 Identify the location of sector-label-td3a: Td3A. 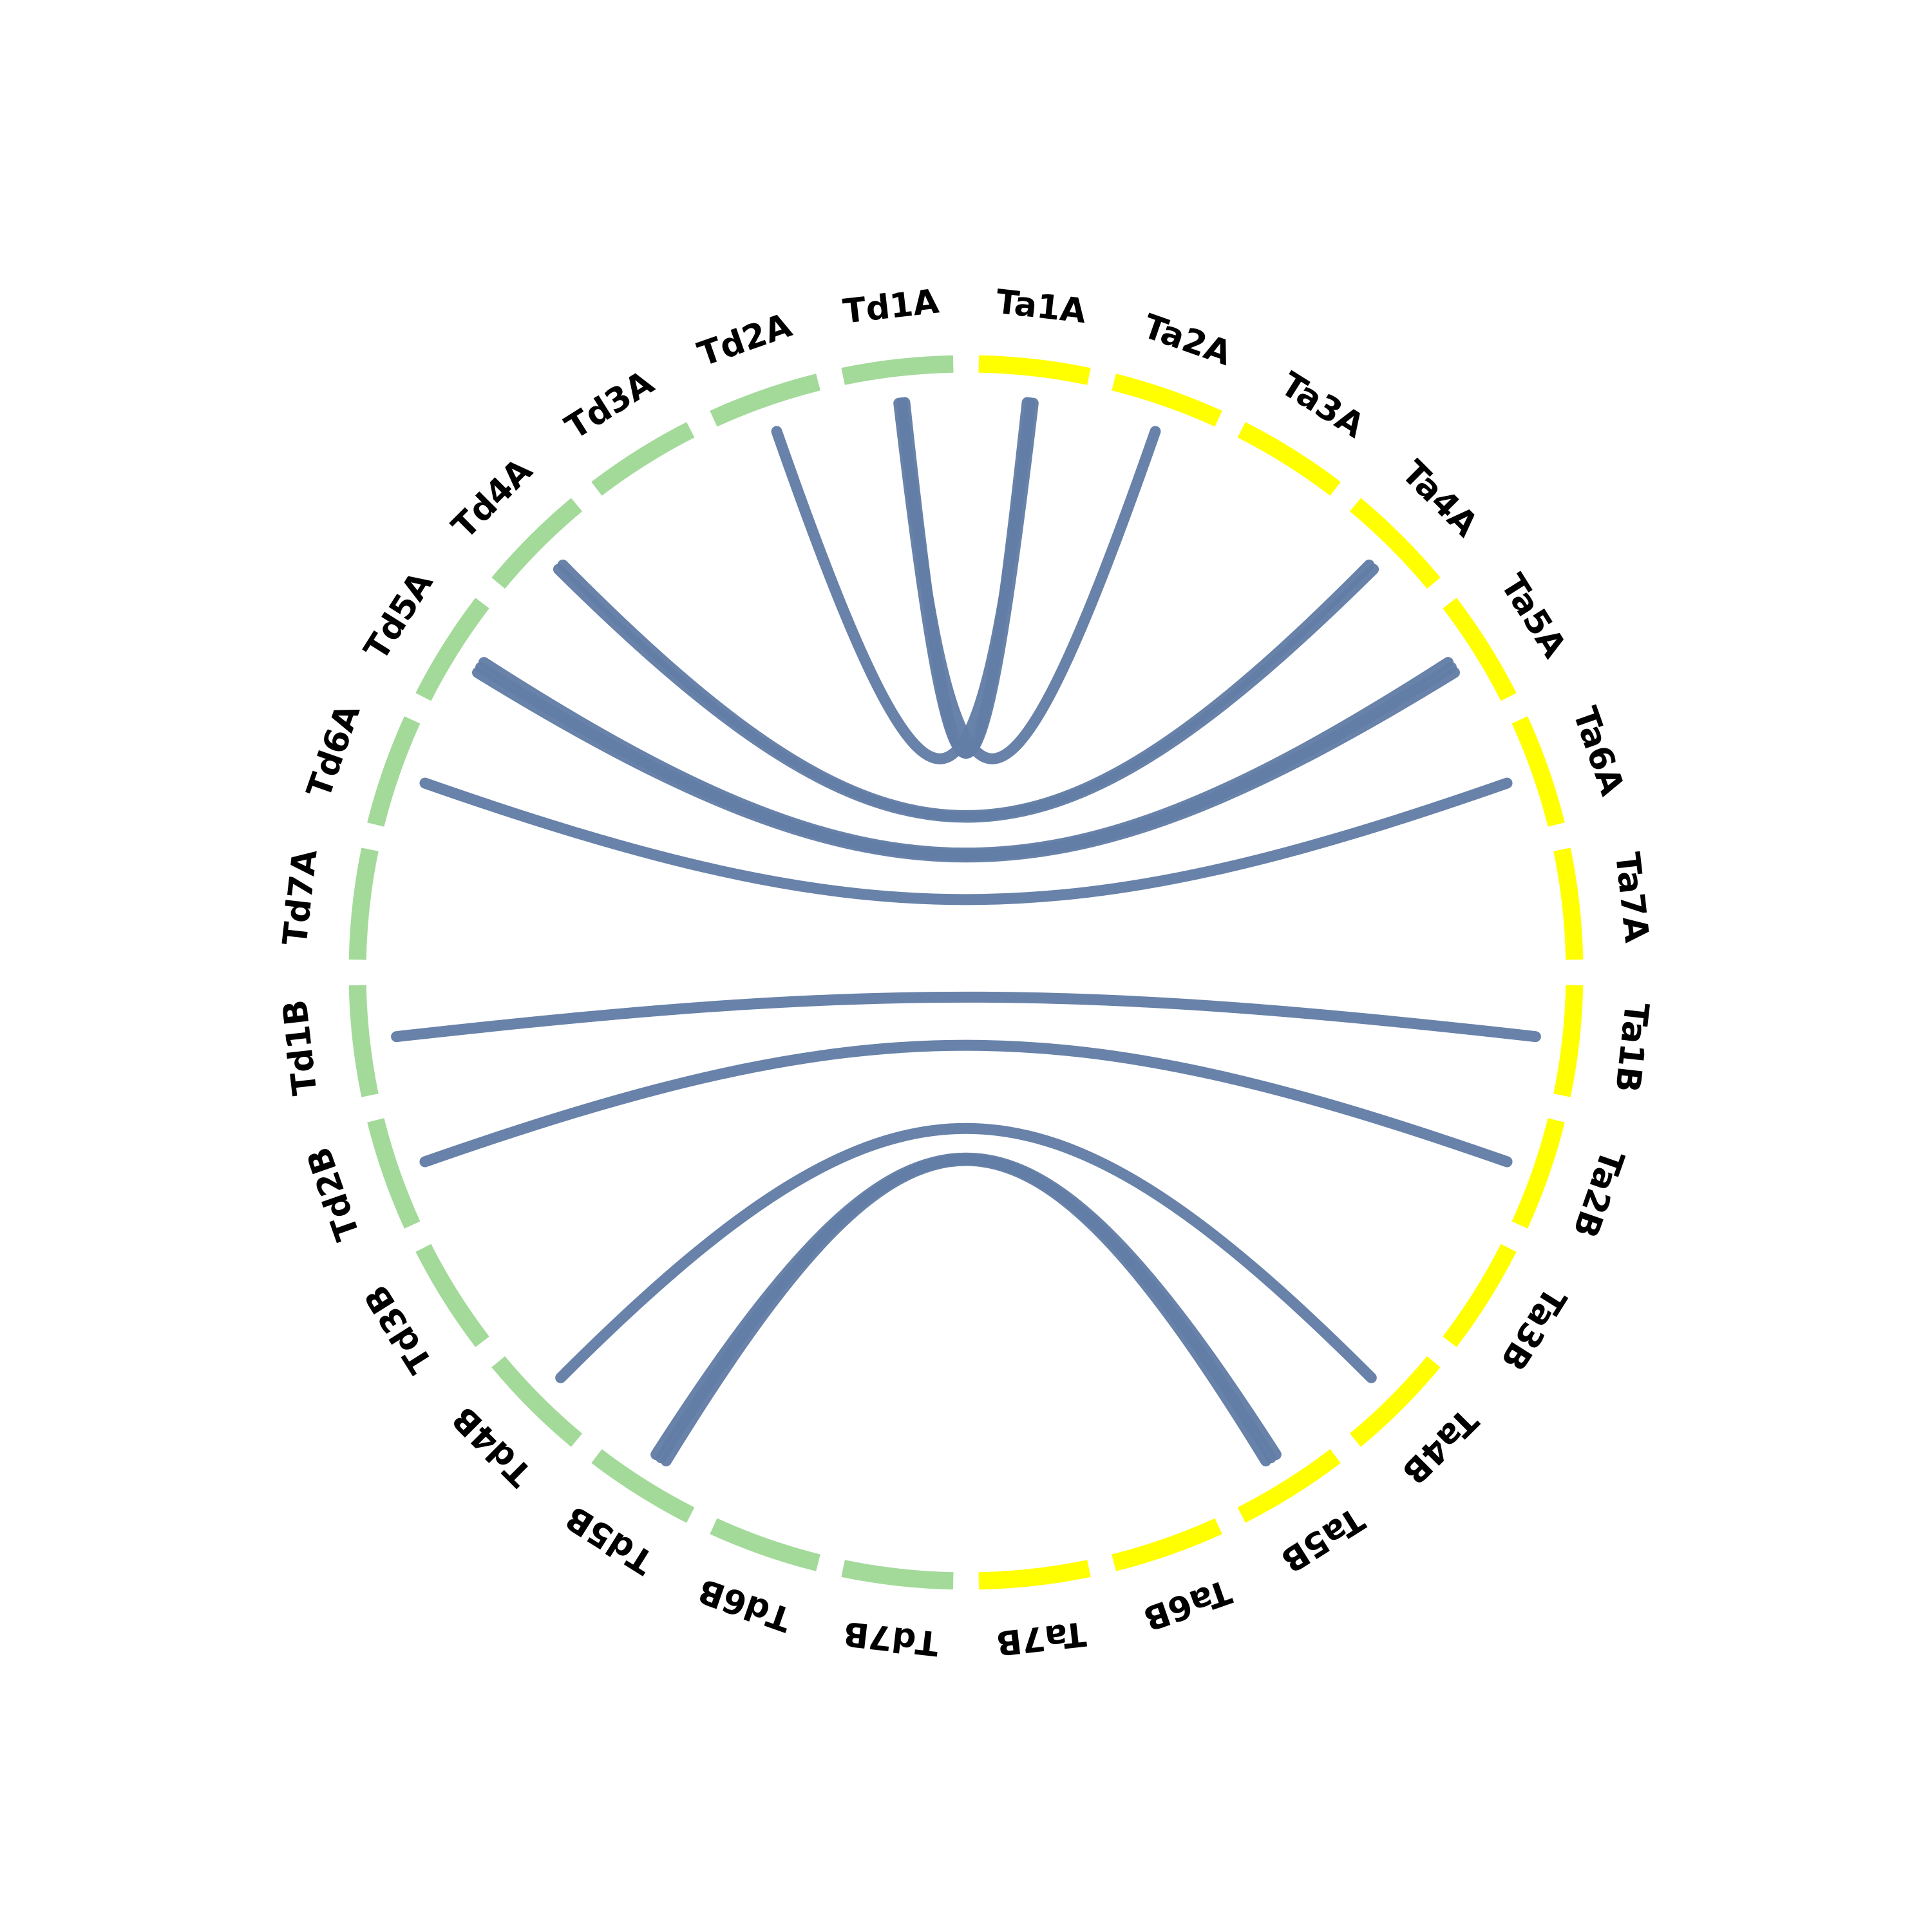
(610, 405).